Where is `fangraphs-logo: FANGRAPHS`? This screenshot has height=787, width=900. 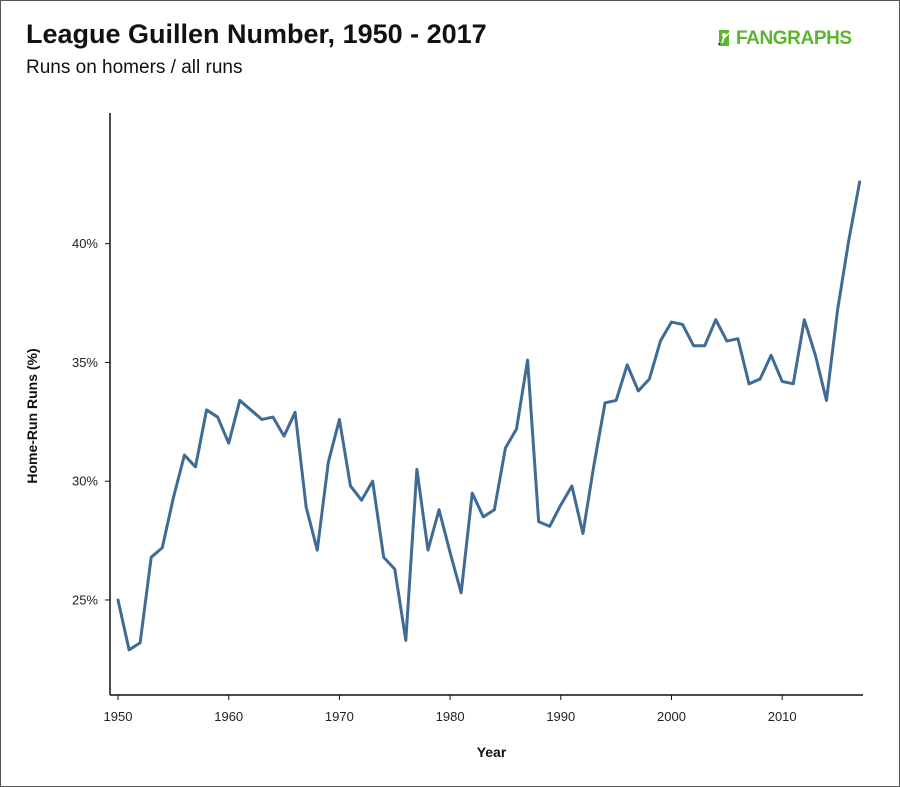
fangraphs-logo: FANGRAPHS is located at coordinates (784, 39).